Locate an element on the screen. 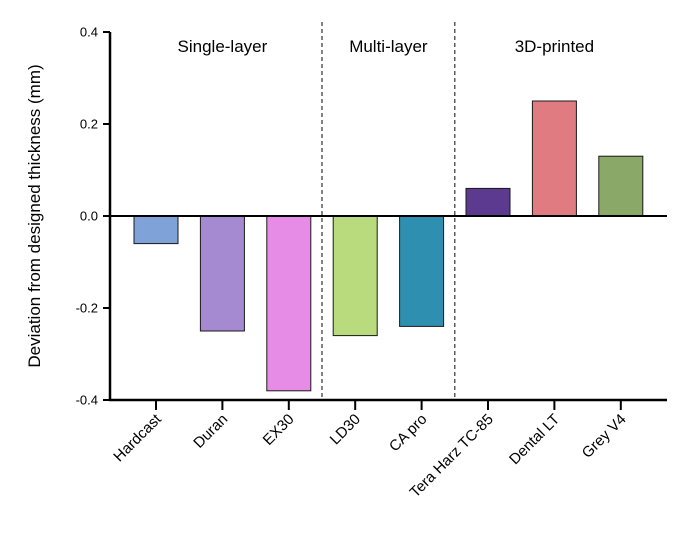 This screenshot has width=679, height=549. x-tick-label: Duran is located at coordinates (210, 431).